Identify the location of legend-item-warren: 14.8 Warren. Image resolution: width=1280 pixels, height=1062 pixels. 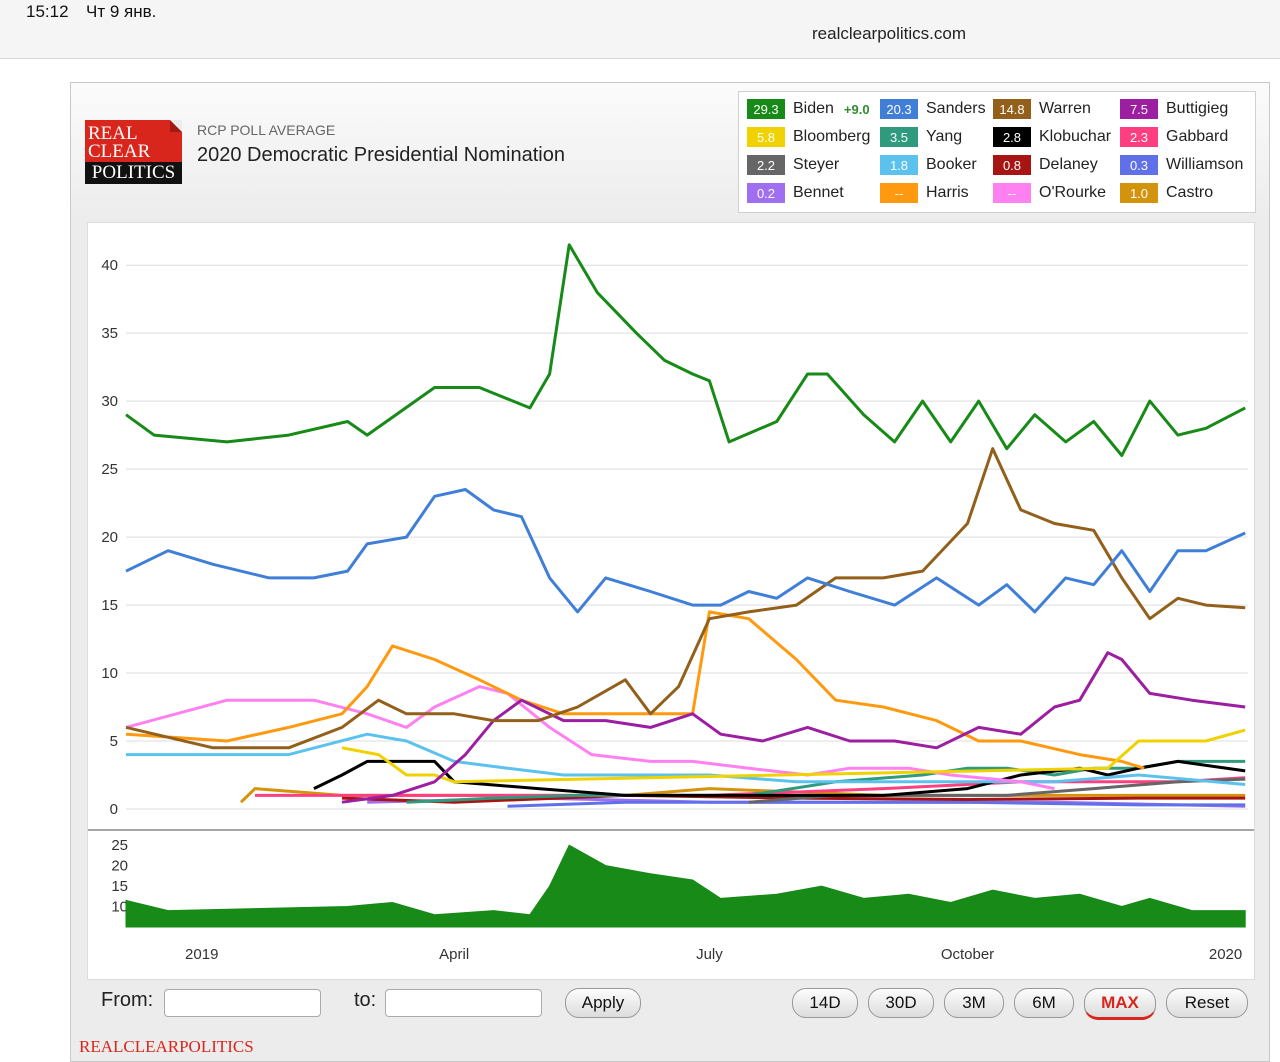
(1042, 109).